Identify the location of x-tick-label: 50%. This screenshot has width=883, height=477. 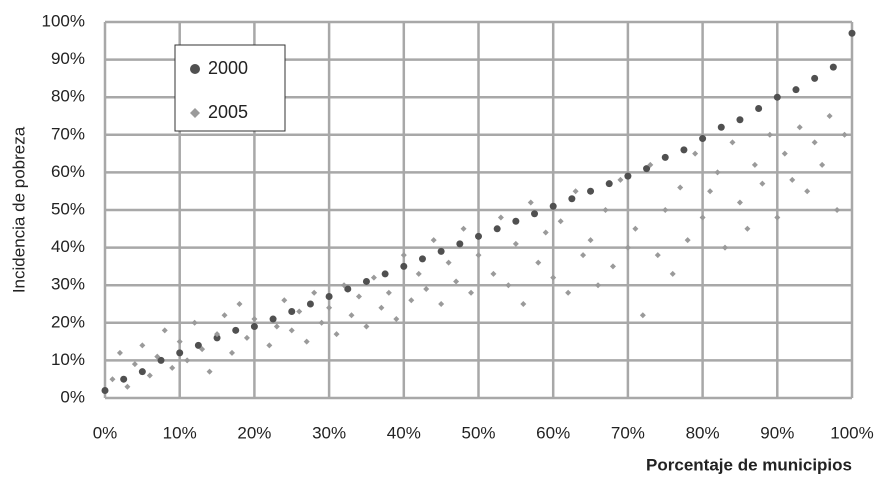
(478, 432).